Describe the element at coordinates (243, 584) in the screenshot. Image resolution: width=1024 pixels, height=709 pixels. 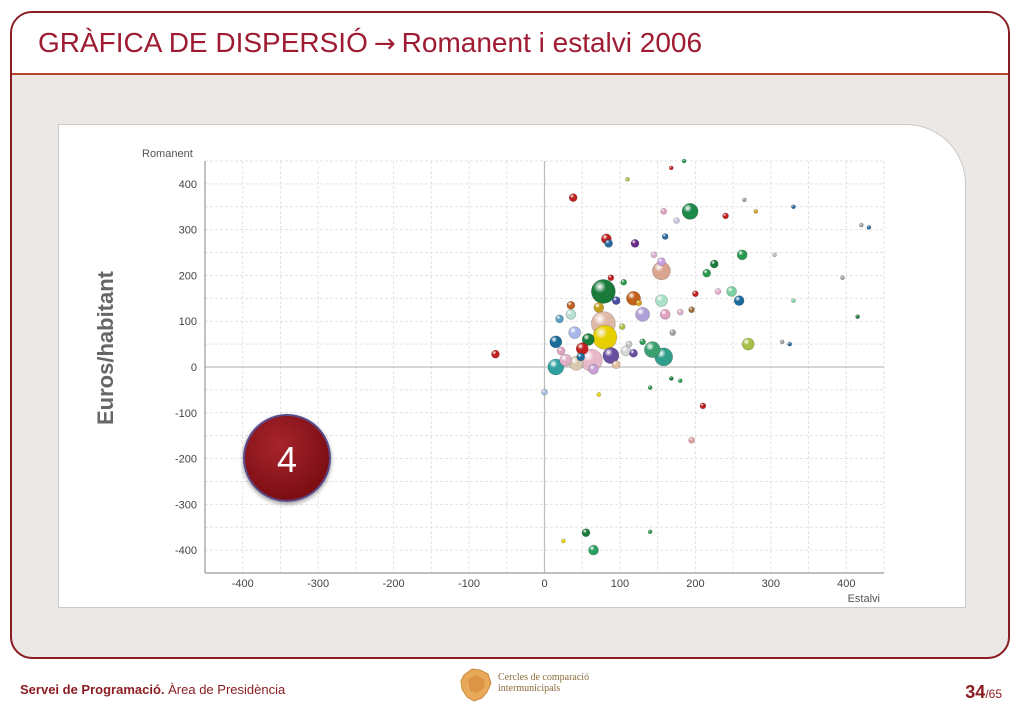
I see `x-tick-label: -400` at that location.